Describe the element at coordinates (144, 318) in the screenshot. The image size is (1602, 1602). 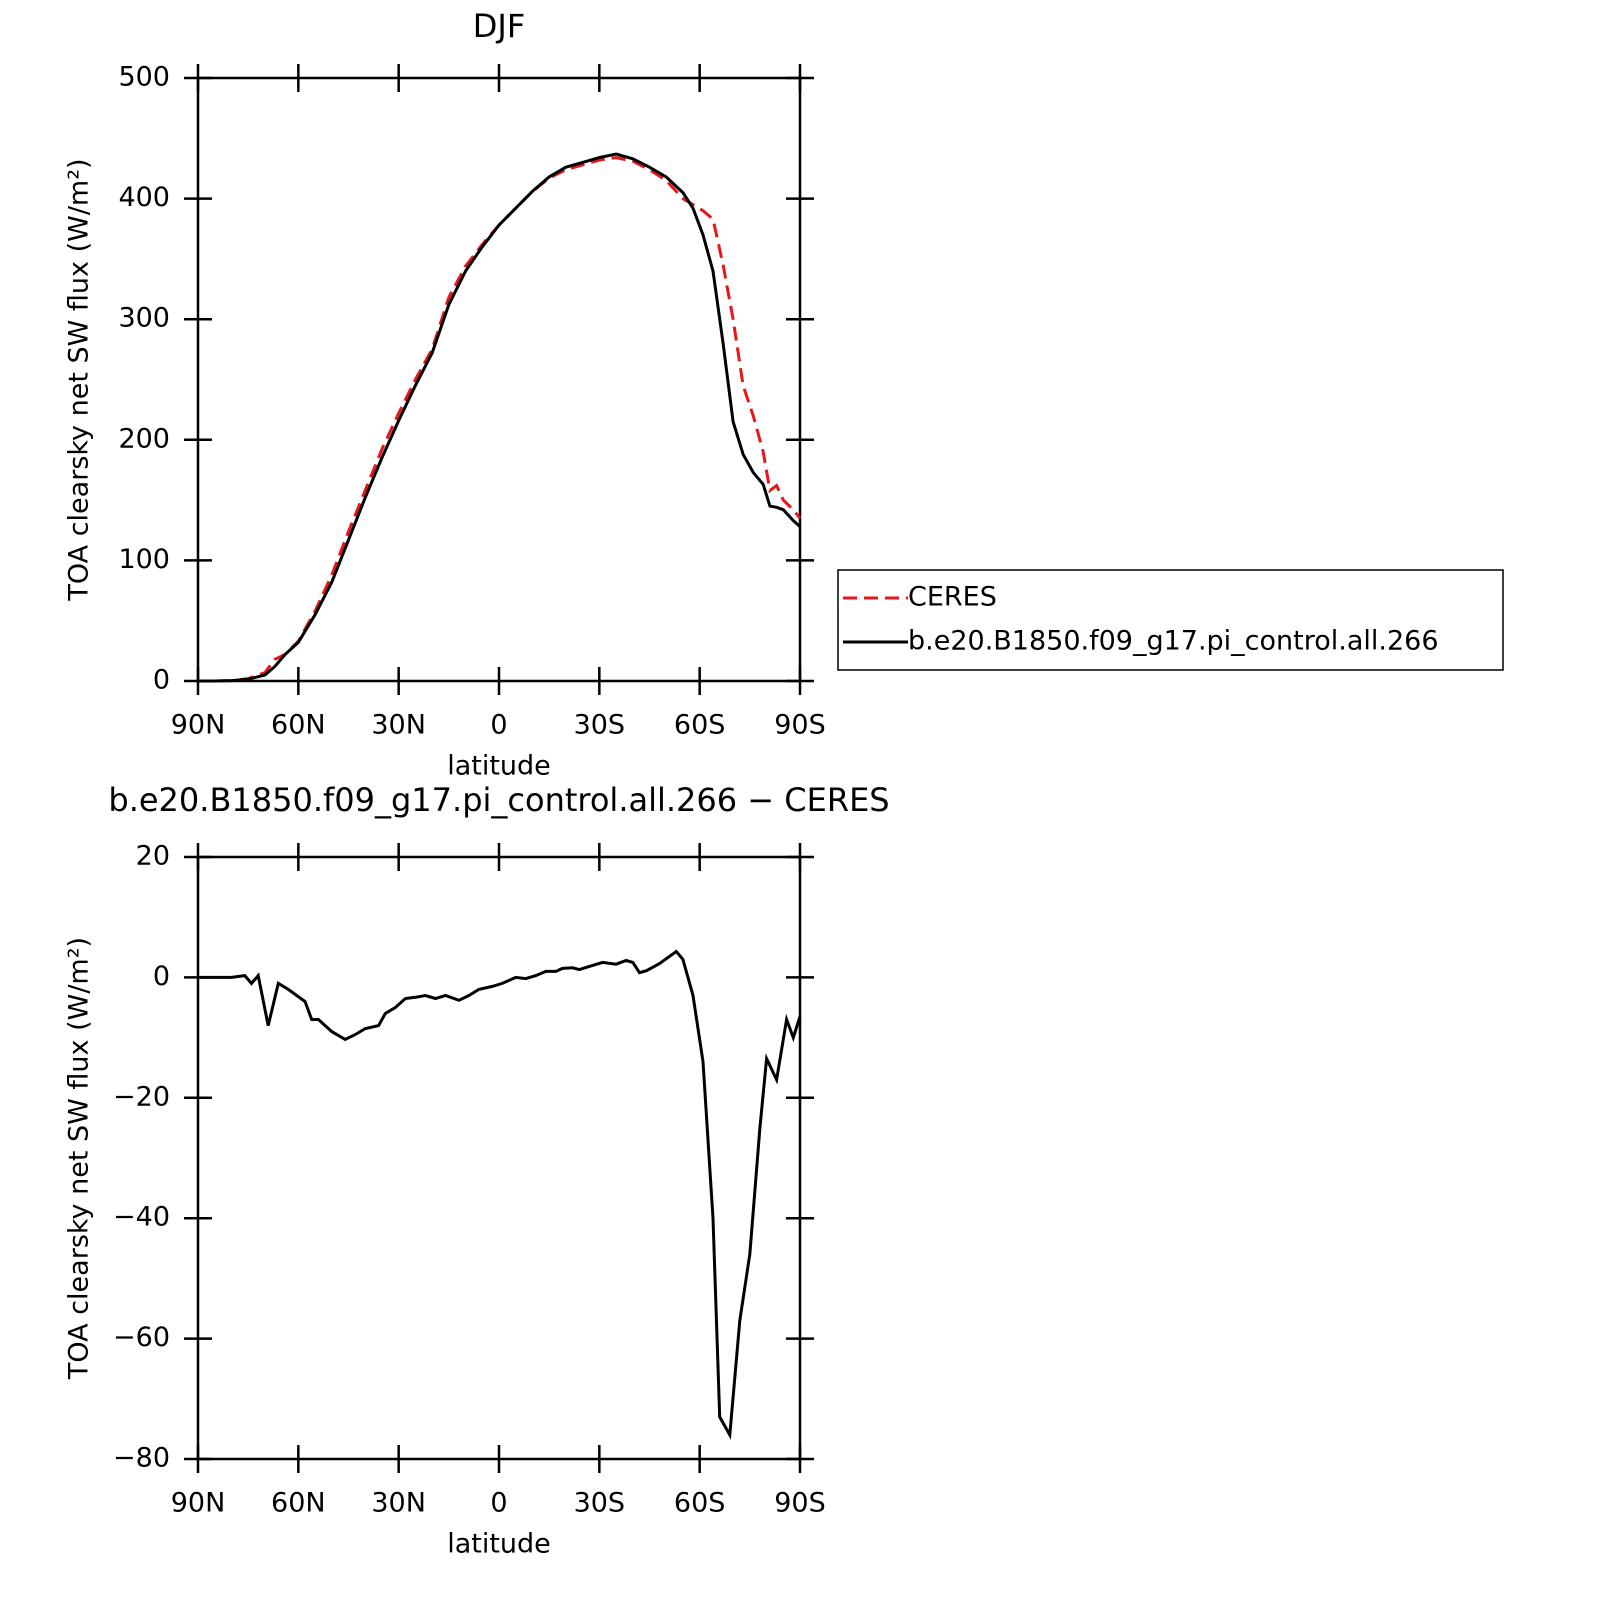
I see `y-tick-label: 300` at that location.